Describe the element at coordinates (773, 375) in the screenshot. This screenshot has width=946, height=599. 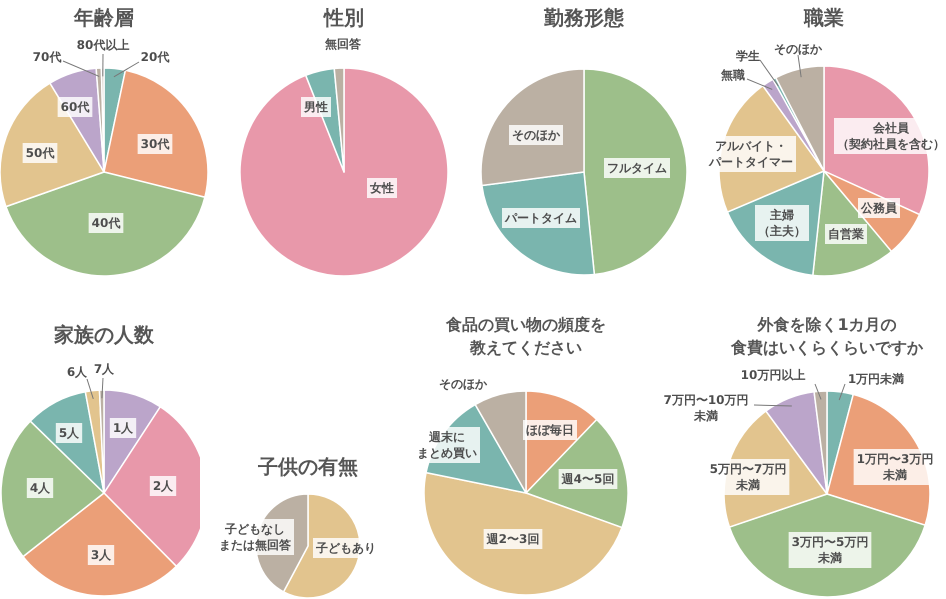
I see `slice-label: 10万円以上` at that location.